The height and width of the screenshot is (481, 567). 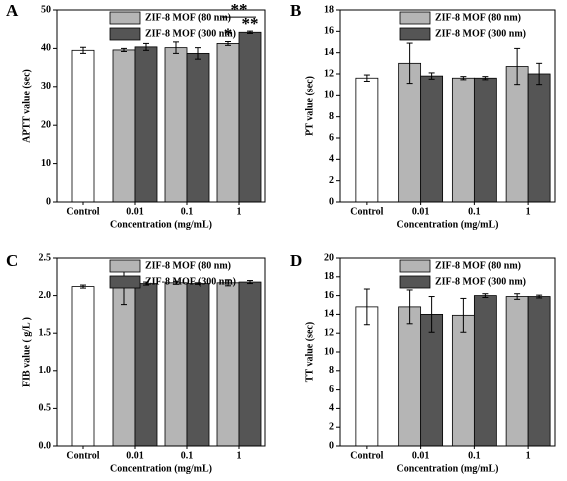 I want to click on y-tick-label: 1.5, so click(x=45, y=332).